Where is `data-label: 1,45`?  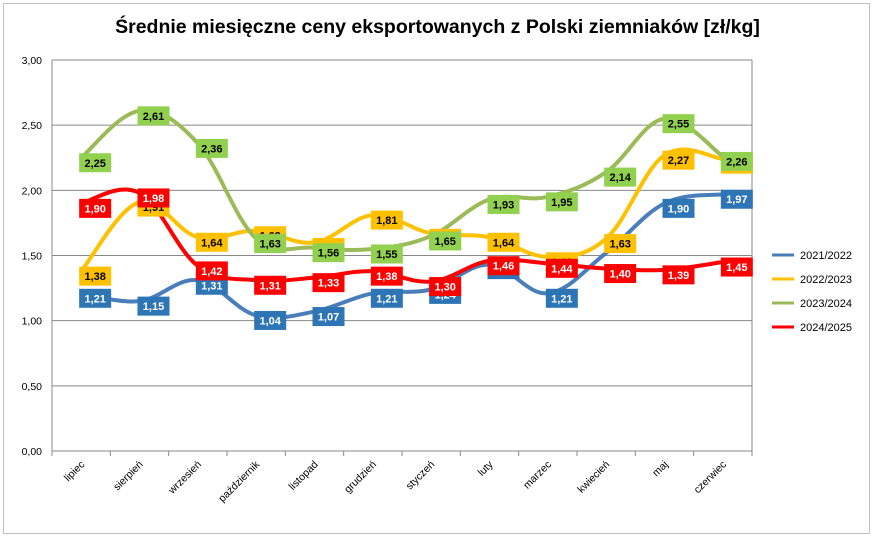 data-label: 1,45 is located at coordinates (736, 268).